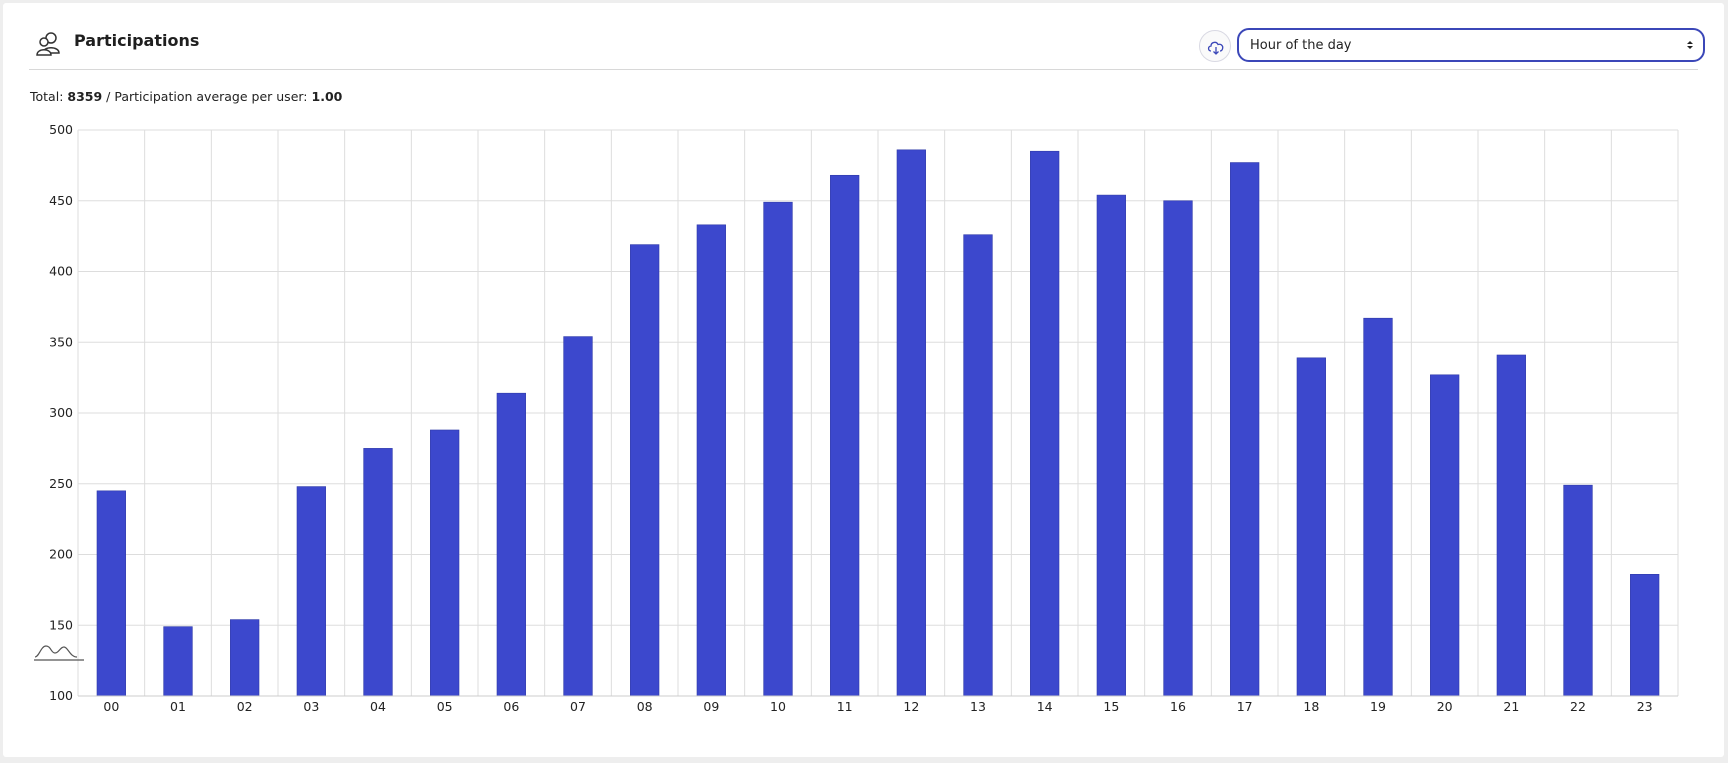 The image size is (1728, 763). What do you see at coordinates (578, 706) in the screenshot?
I see `x-tick-label: 07` at bounding box center [578, 706].